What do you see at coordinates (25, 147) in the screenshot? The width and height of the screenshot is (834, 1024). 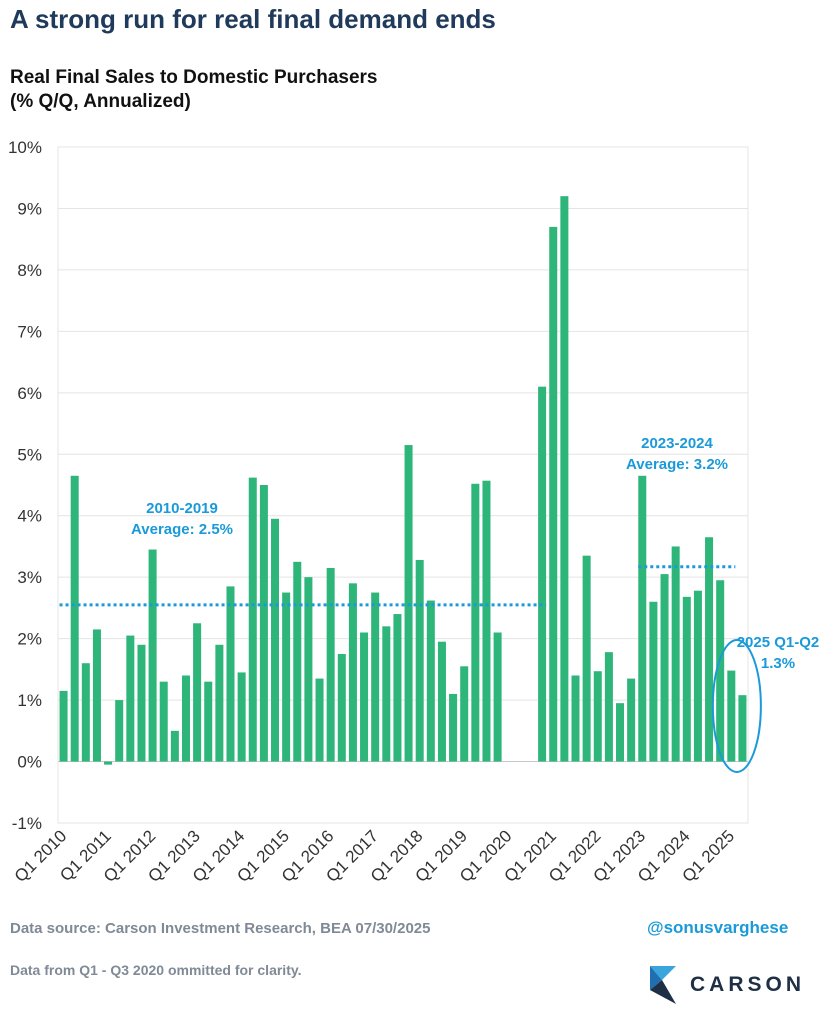 I see `y-tick-label: 10%` at bounding box center [25, 147].